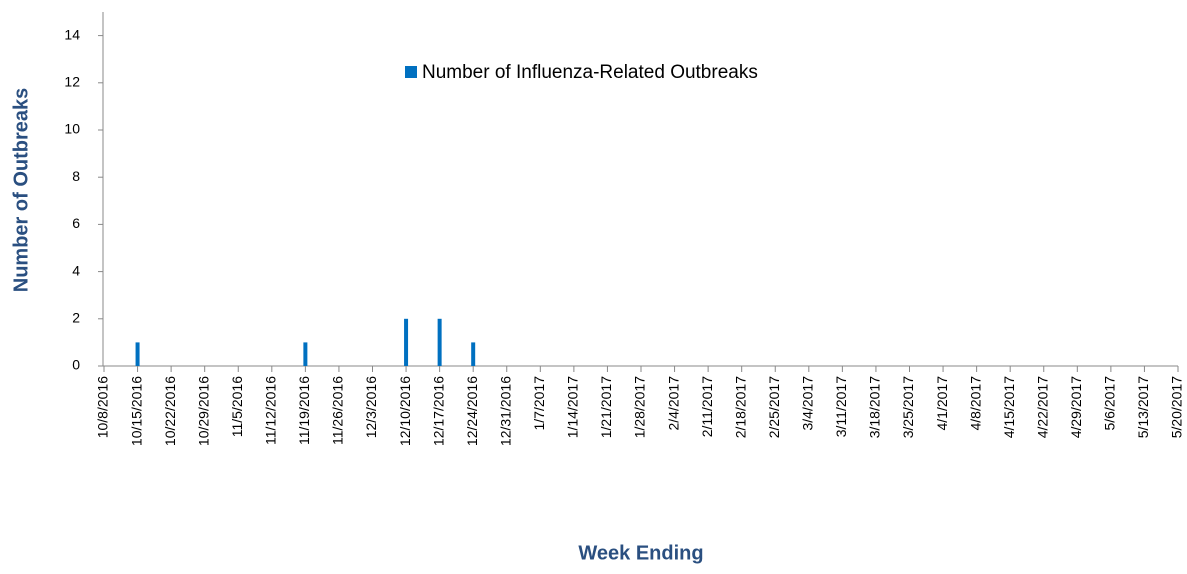 Image resolution: width=1187 pixels, height=574 pixels. Describe the element at coordinates (237, 406) in the screenshot. I see `x-tick-label: 11/5/2016` at that location.